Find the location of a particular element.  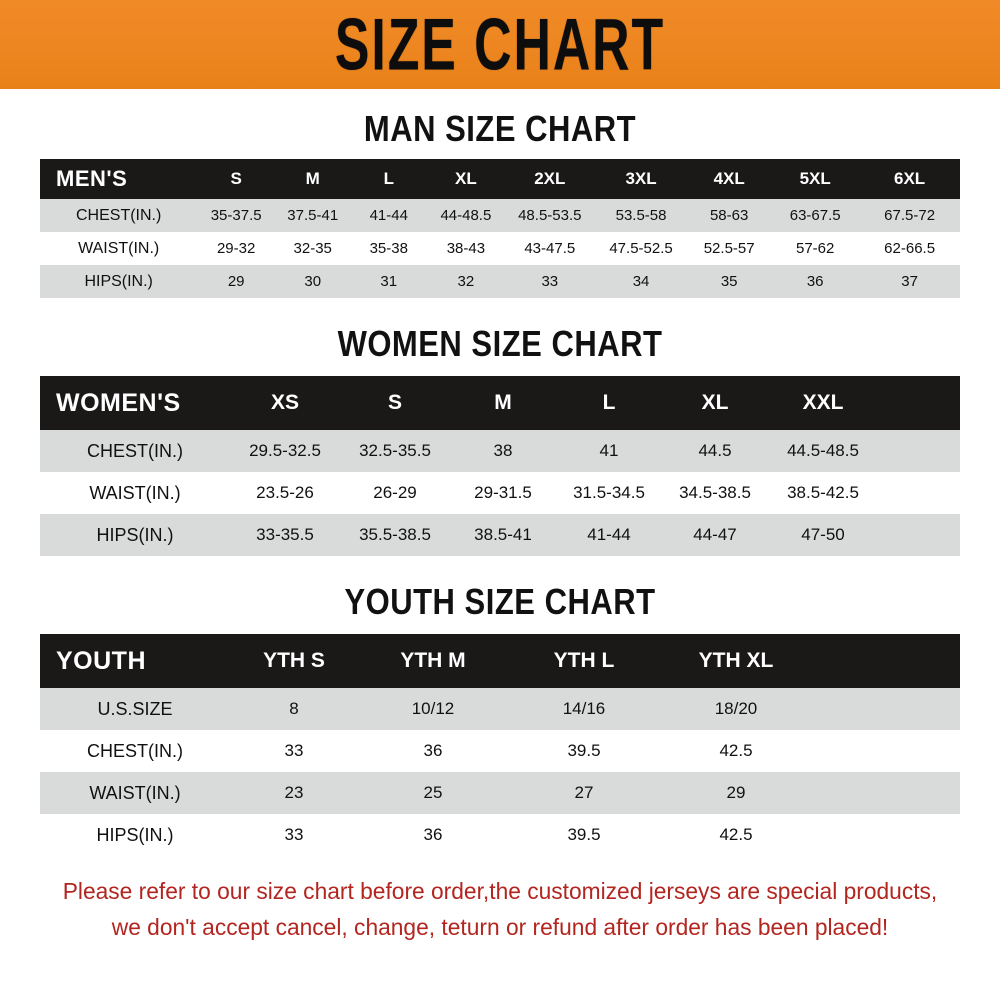

man-hips-3xl: 34 is located at coordinates (641, 281).